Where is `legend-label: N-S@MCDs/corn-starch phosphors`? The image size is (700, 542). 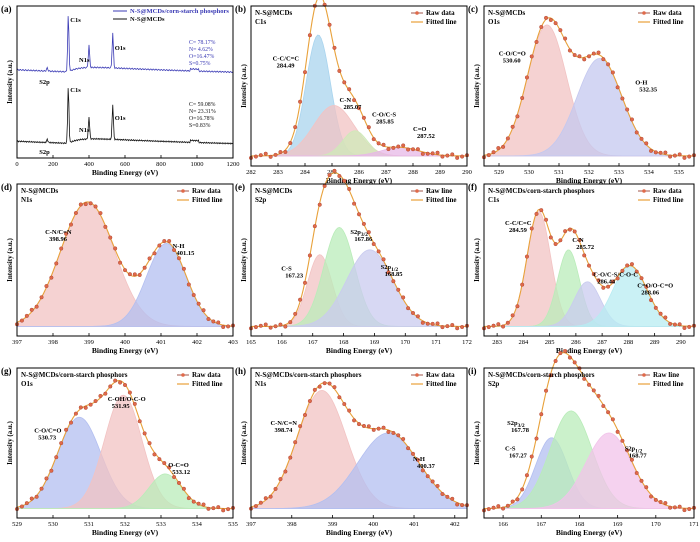
legend-label: N-S@MCDs/corn-starch phosphors is located at coordinates (179, 11).